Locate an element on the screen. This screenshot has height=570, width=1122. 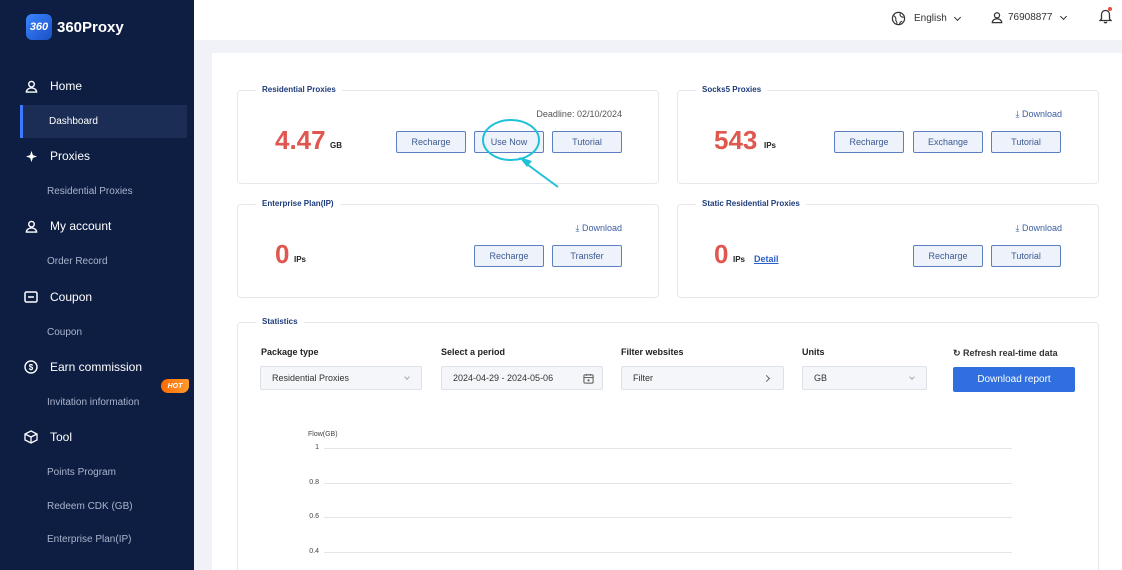
globe-icon is located at coordinates (898, 18).